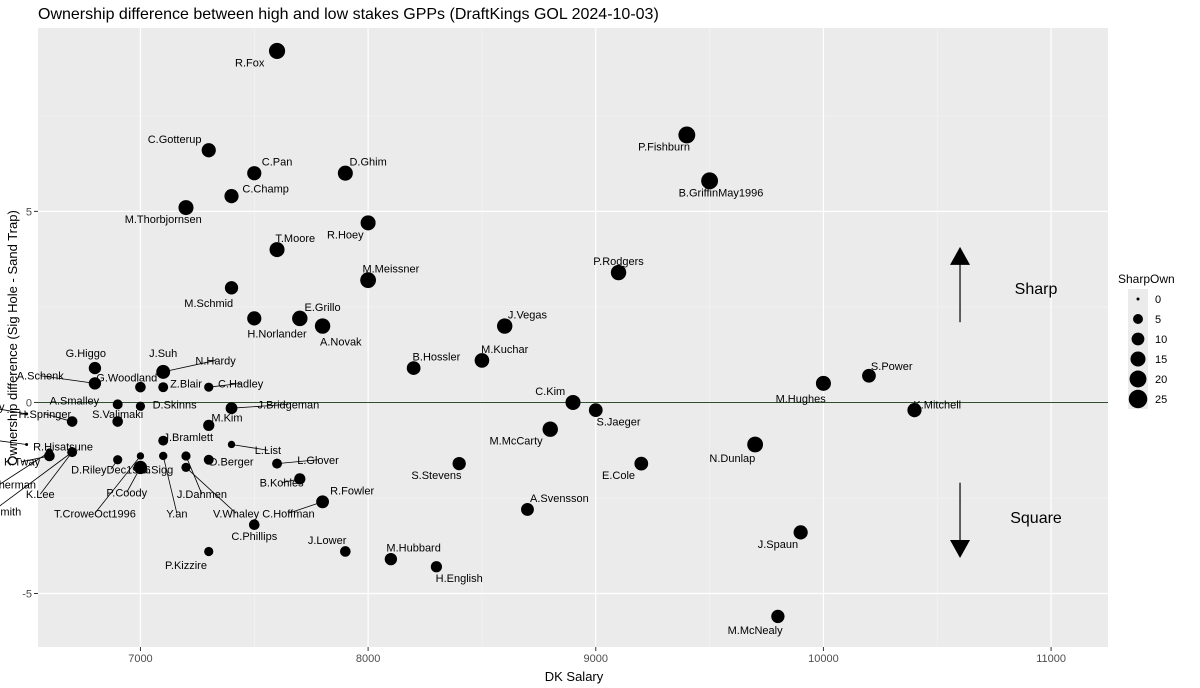 This screenshot has height=688, width=1200. Describe the element at coordinates (1158, 320) in the screenshot. I see `legend-label: 5` at that location.